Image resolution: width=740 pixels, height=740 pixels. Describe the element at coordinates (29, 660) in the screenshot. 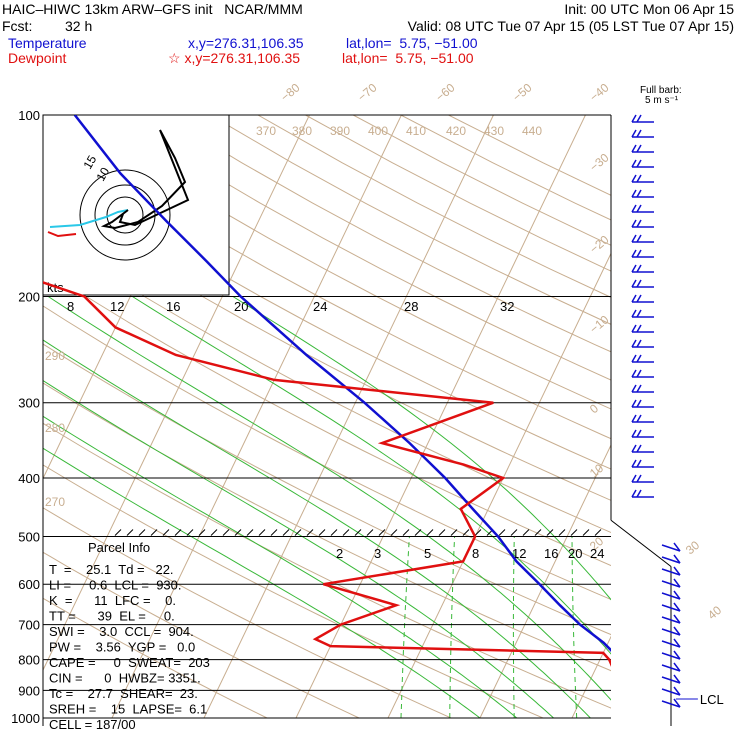

I see `pressure-tick-label: 800` at that location.